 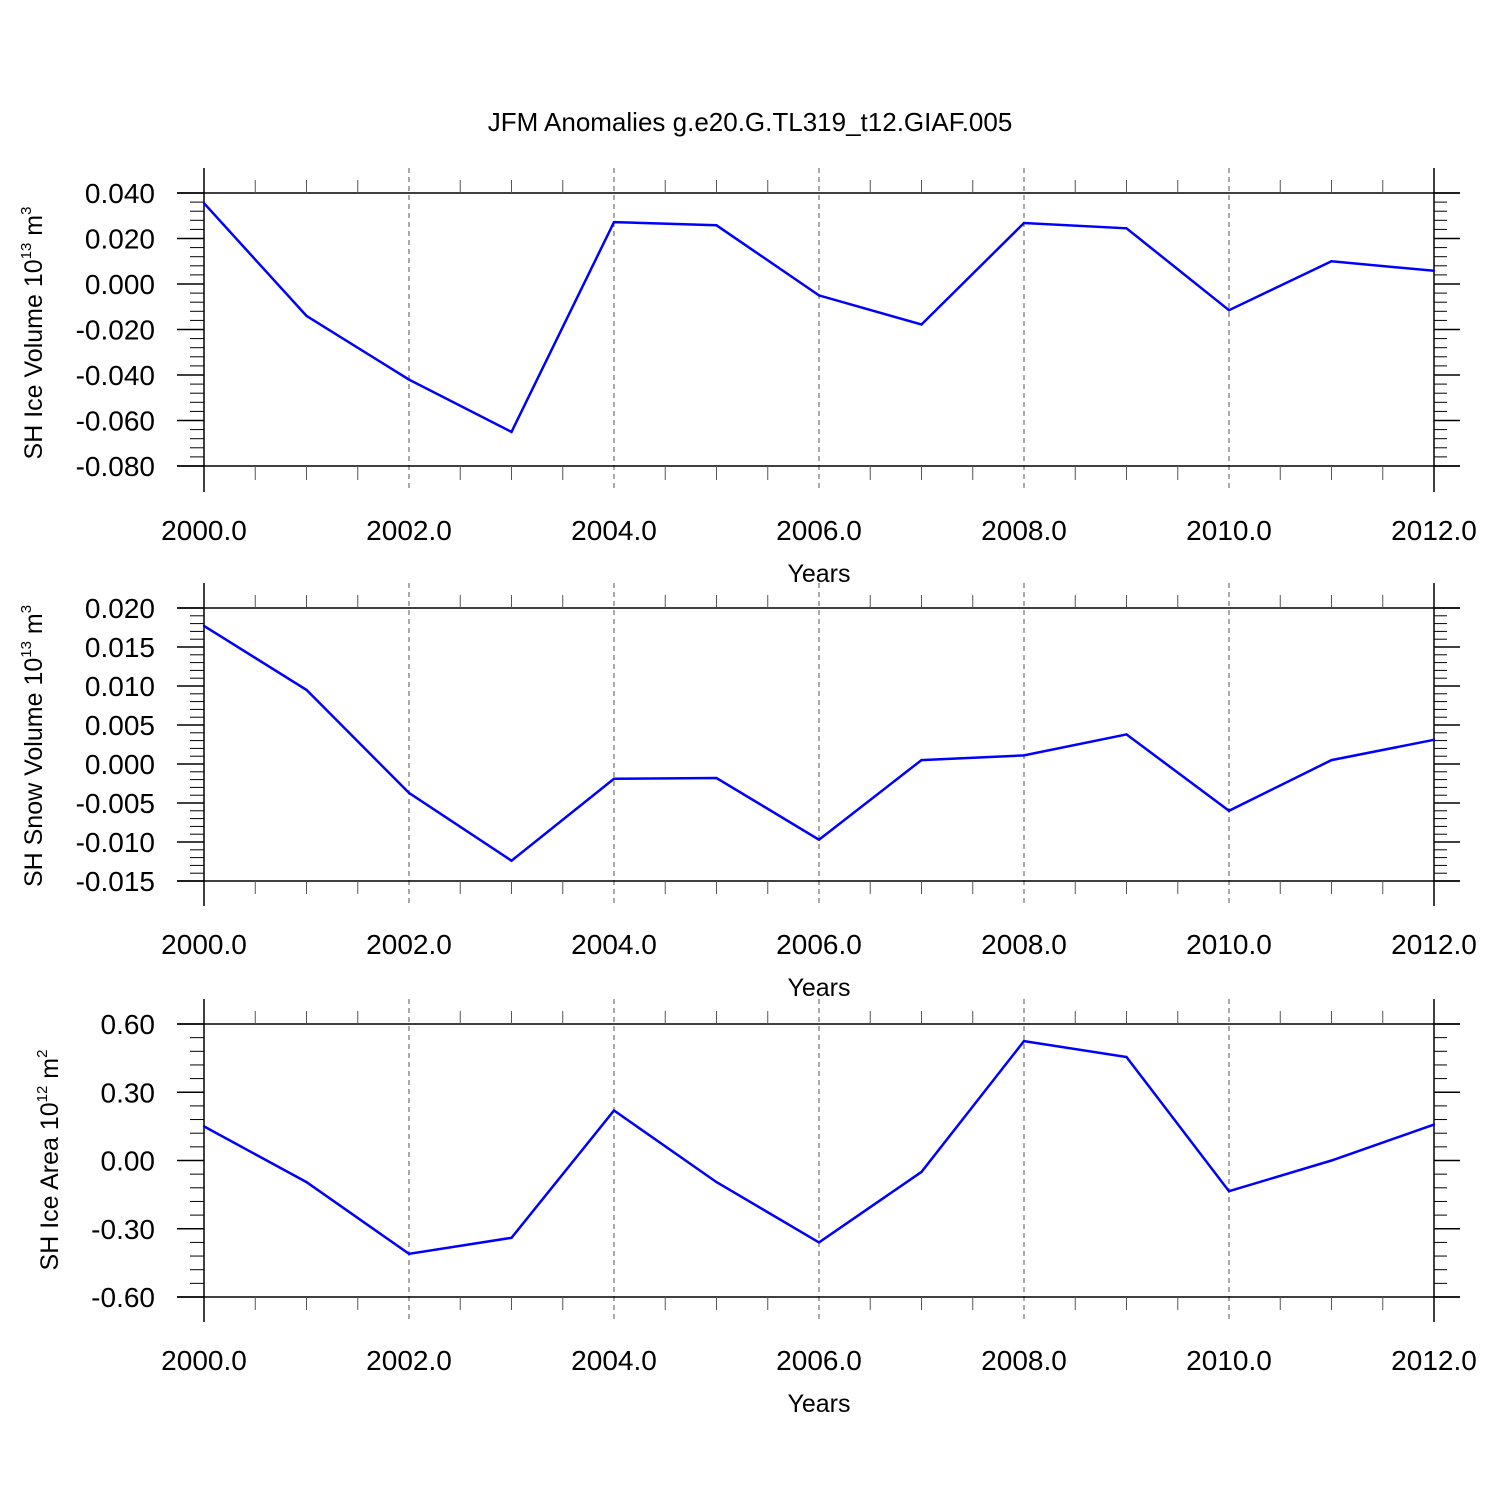 What do you see at coordinates (123, 1229) in the screenshot?
I see `y-tick-label: -0.30` at bounding box center [123, 1229].